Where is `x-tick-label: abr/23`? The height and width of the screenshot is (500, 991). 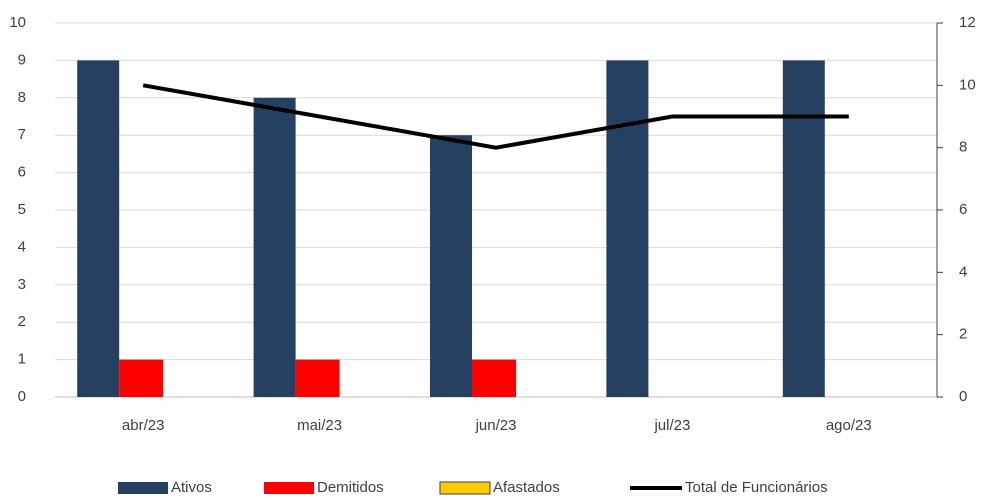
x-tick-label: abr/23 is located at coordinates (143, 425).